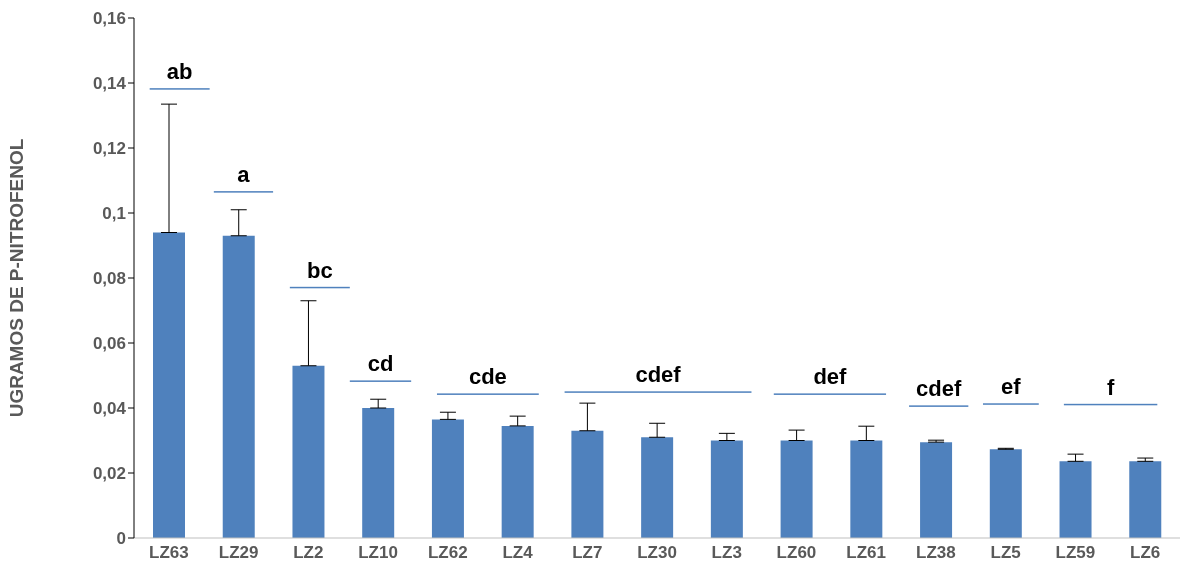 The width and height of the screenshot is (1188, 582). What do you see at coordinates (796, 553) in the screenshot?
I see `x-tick-label: LZ60` at bounding box center [796, 553].